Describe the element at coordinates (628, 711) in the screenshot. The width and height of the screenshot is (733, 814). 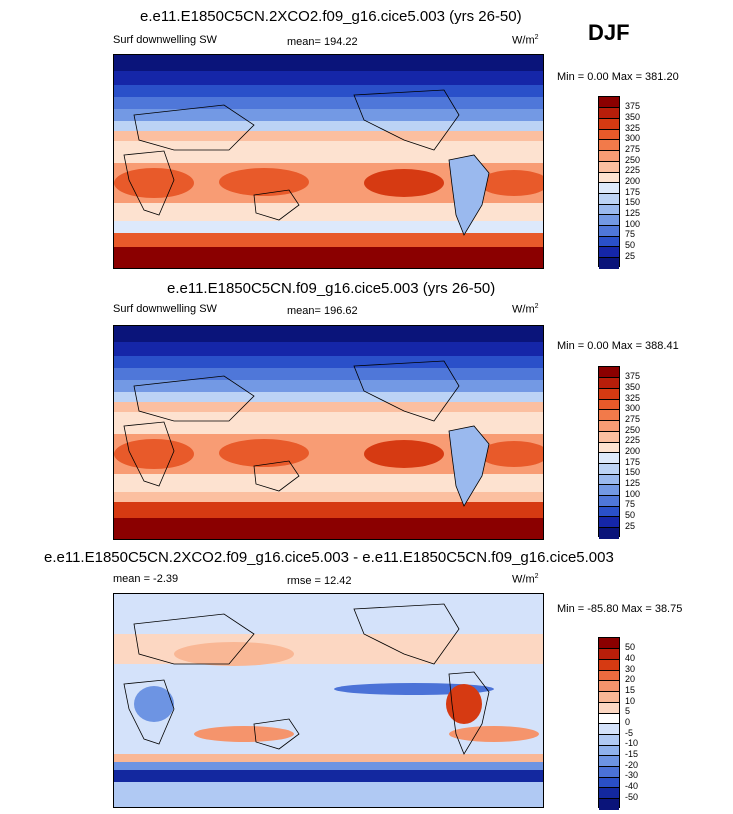
I see `colorbar-tick: 5` at that location.